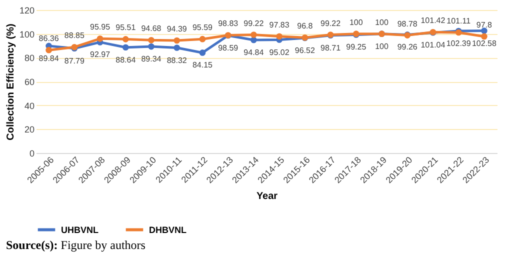 This screenshot has height=269, width=520. Describe the element at coordinates (459, 43) in the screenshot. I see `data-label: 102.39` at that location.